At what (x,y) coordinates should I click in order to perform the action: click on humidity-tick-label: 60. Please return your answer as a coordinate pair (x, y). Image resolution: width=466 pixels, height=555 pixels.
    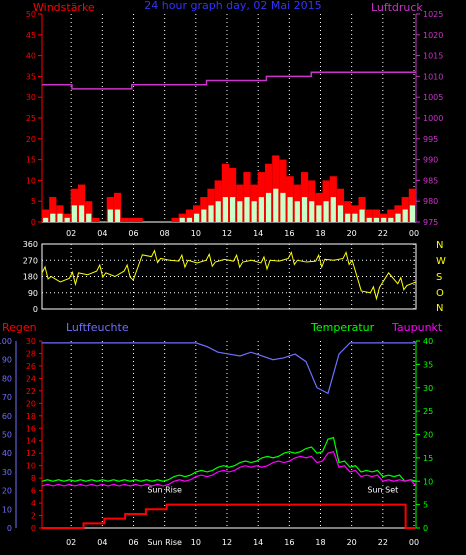
    Looking at the image, I should click on (7, 416).